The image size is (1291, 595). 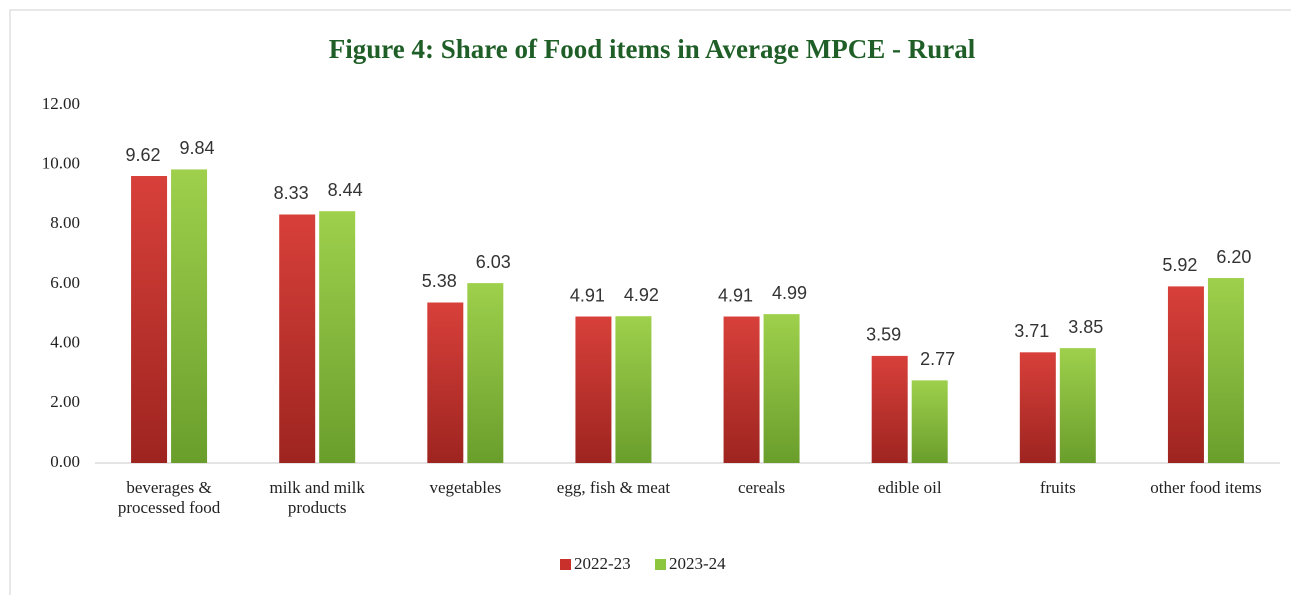 I want to click on x-tick-label: cereals, so click(x=761, y=487).